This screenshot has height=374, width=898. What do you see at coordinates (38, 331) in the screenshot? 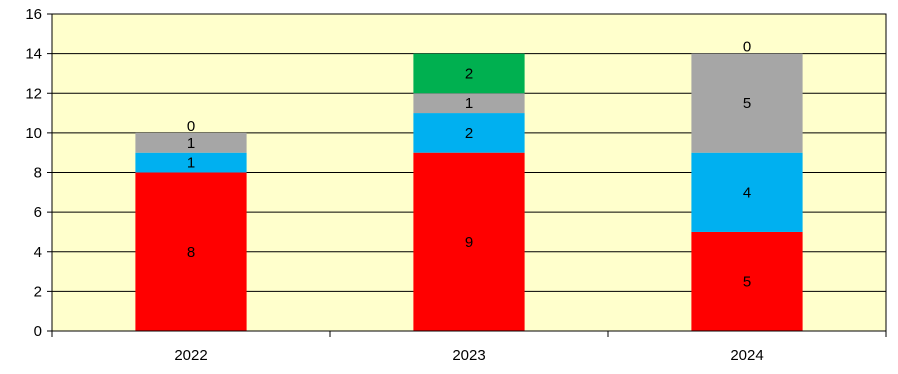
I see `y-tick-label: 0` at bounding box center [38, 331].